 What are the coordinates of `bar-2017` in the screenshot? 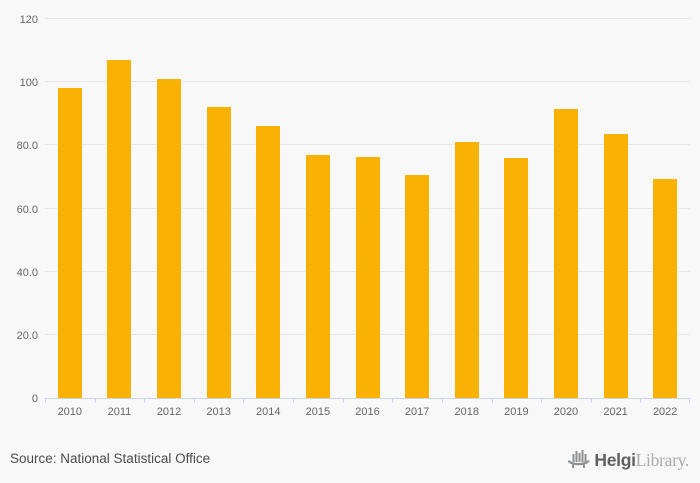 It's located at (417, 286).